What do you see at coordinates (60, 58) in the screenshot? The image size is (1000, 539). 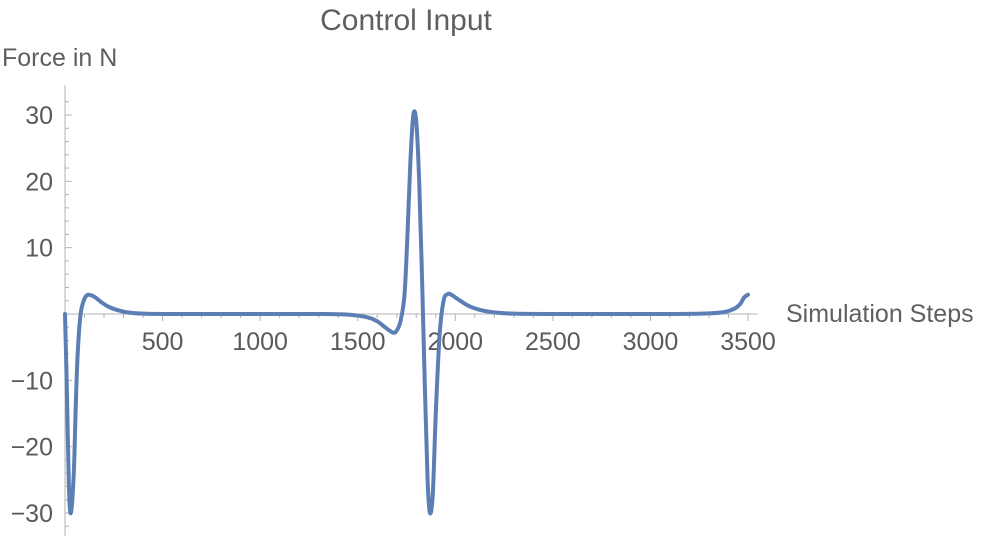 I see `y-axis-label: Force in N` at bounding box center [60, 58].